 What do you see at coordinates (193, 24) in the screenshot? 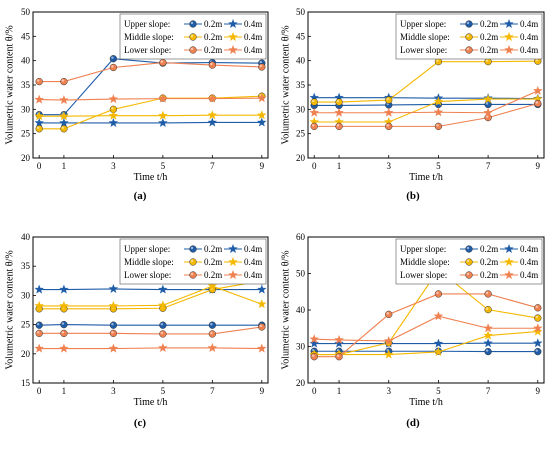
I see `panel-a-legend-swatch-circle` at bounding box center [193, 24].